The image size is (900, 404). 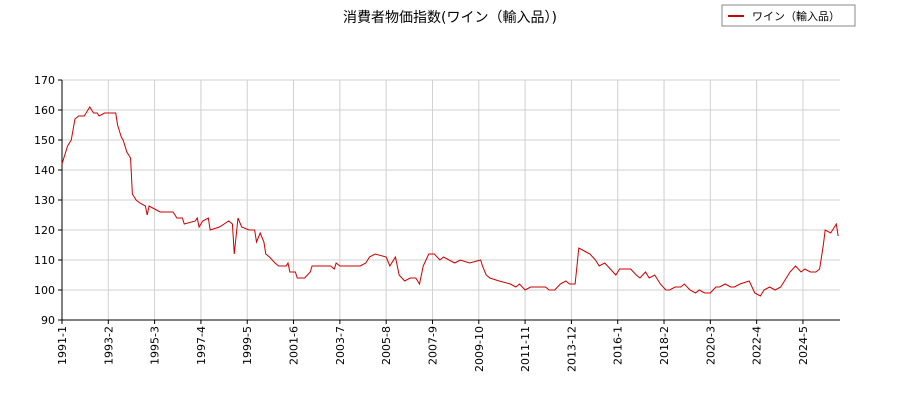 What do you see at coordinates (796, 16) in the screenshot?
I see `legend-label: ワイン（輸入品）` at bounding box center [796, 16].